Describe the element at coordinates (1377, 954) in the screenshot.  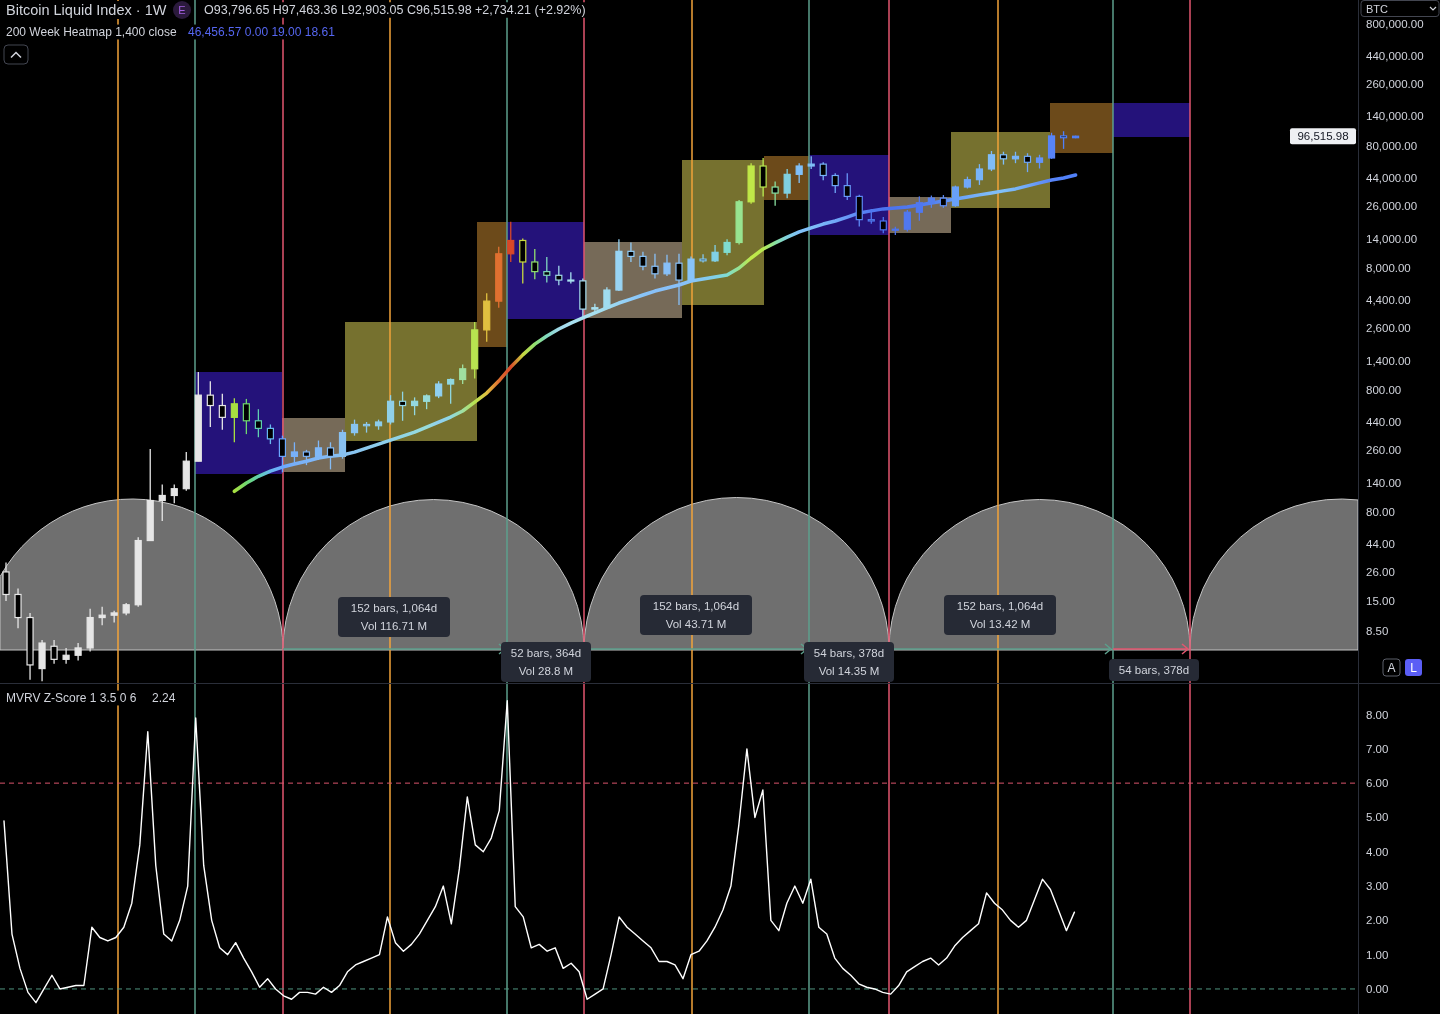
I see `y-tick-label: 1.00` at that location.